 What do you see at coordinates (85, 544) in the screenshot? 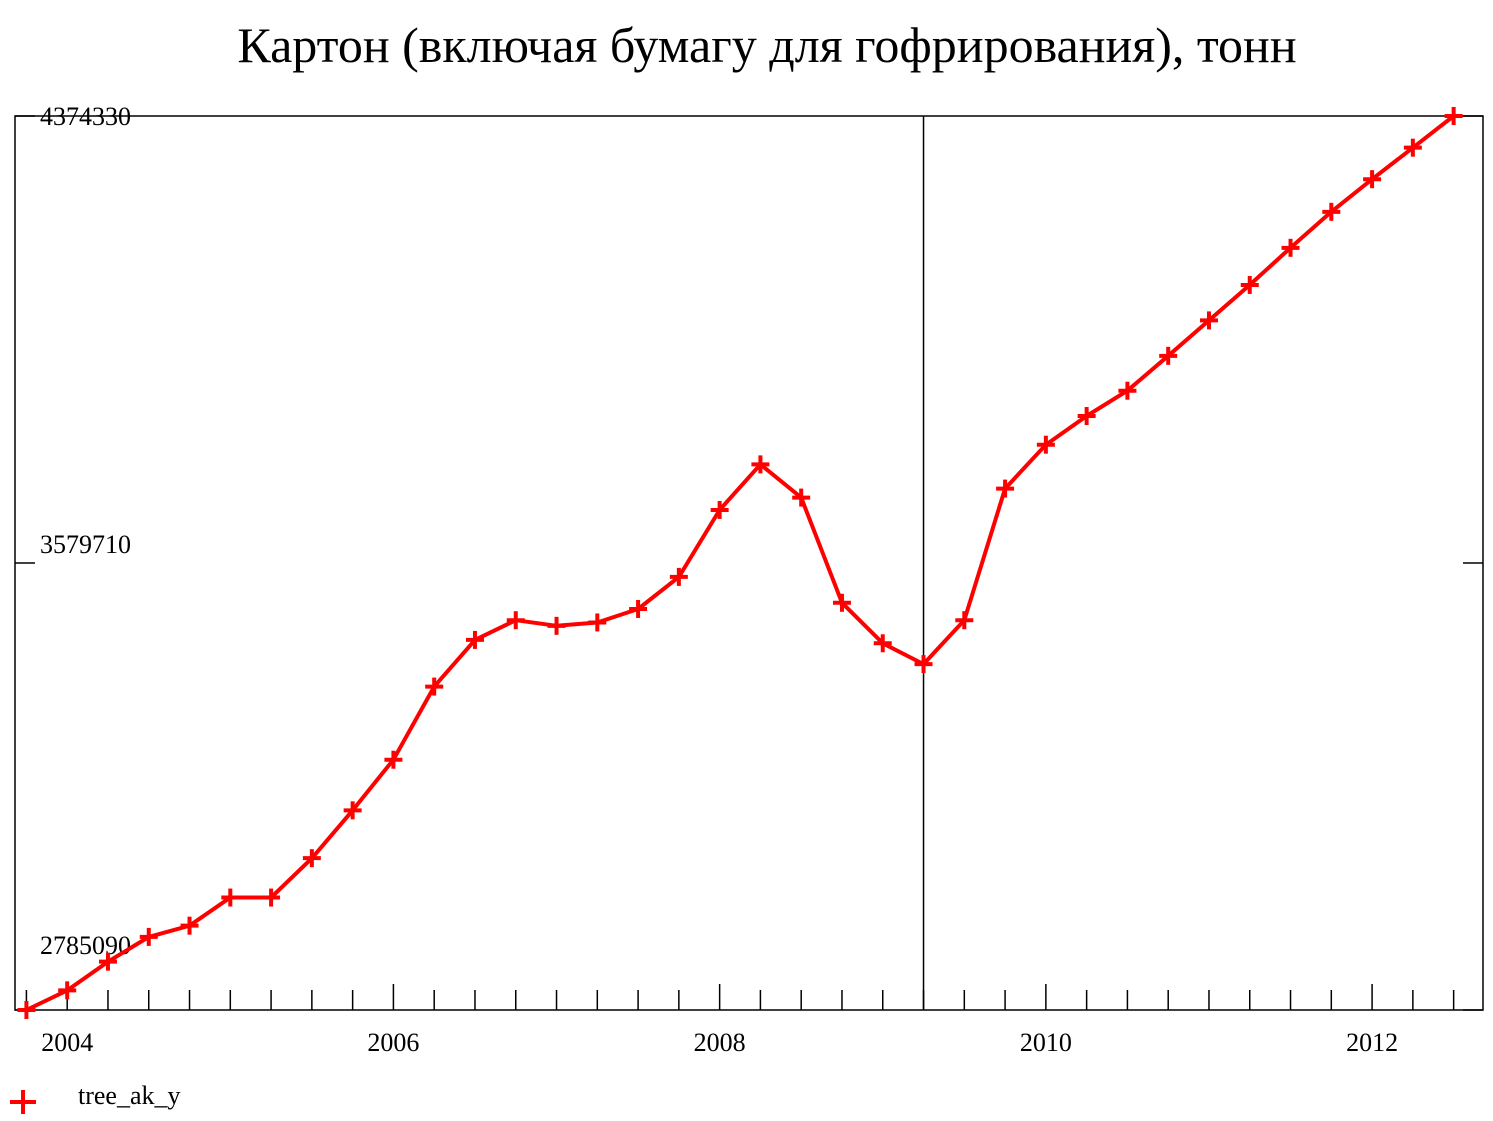
I see `y-tick-label: 3579710` at bounding box center [85, 544].